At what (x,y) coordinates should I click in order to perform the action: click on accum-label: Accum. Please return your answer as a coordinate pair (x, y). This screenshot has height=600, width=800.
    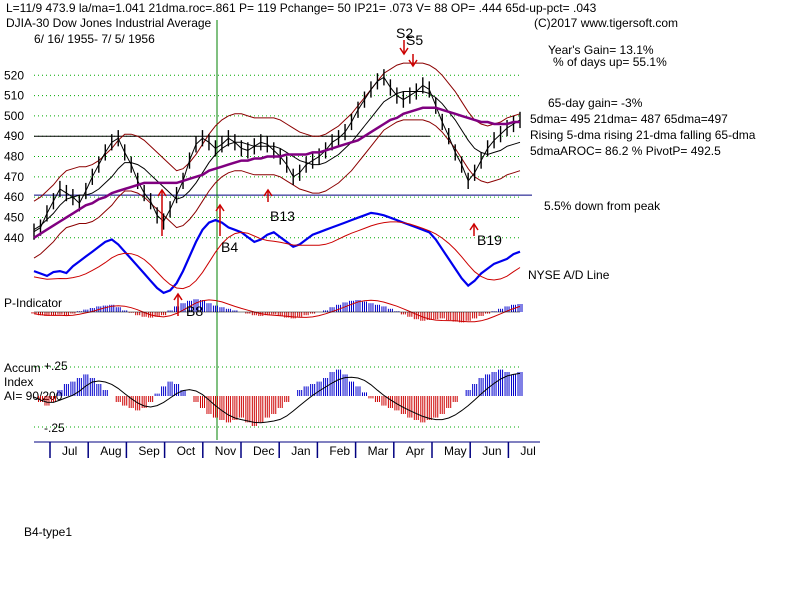
    Looking at the image, I should click on (22, 368).